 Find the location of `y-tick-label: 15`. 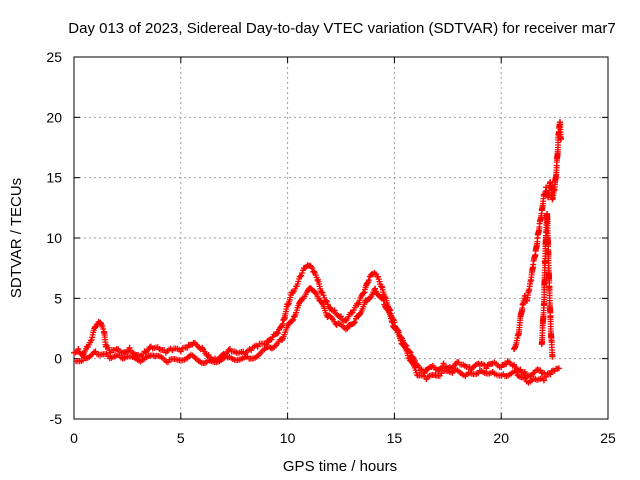

y-tick-label: 15 is located at coordinates (54, 178).